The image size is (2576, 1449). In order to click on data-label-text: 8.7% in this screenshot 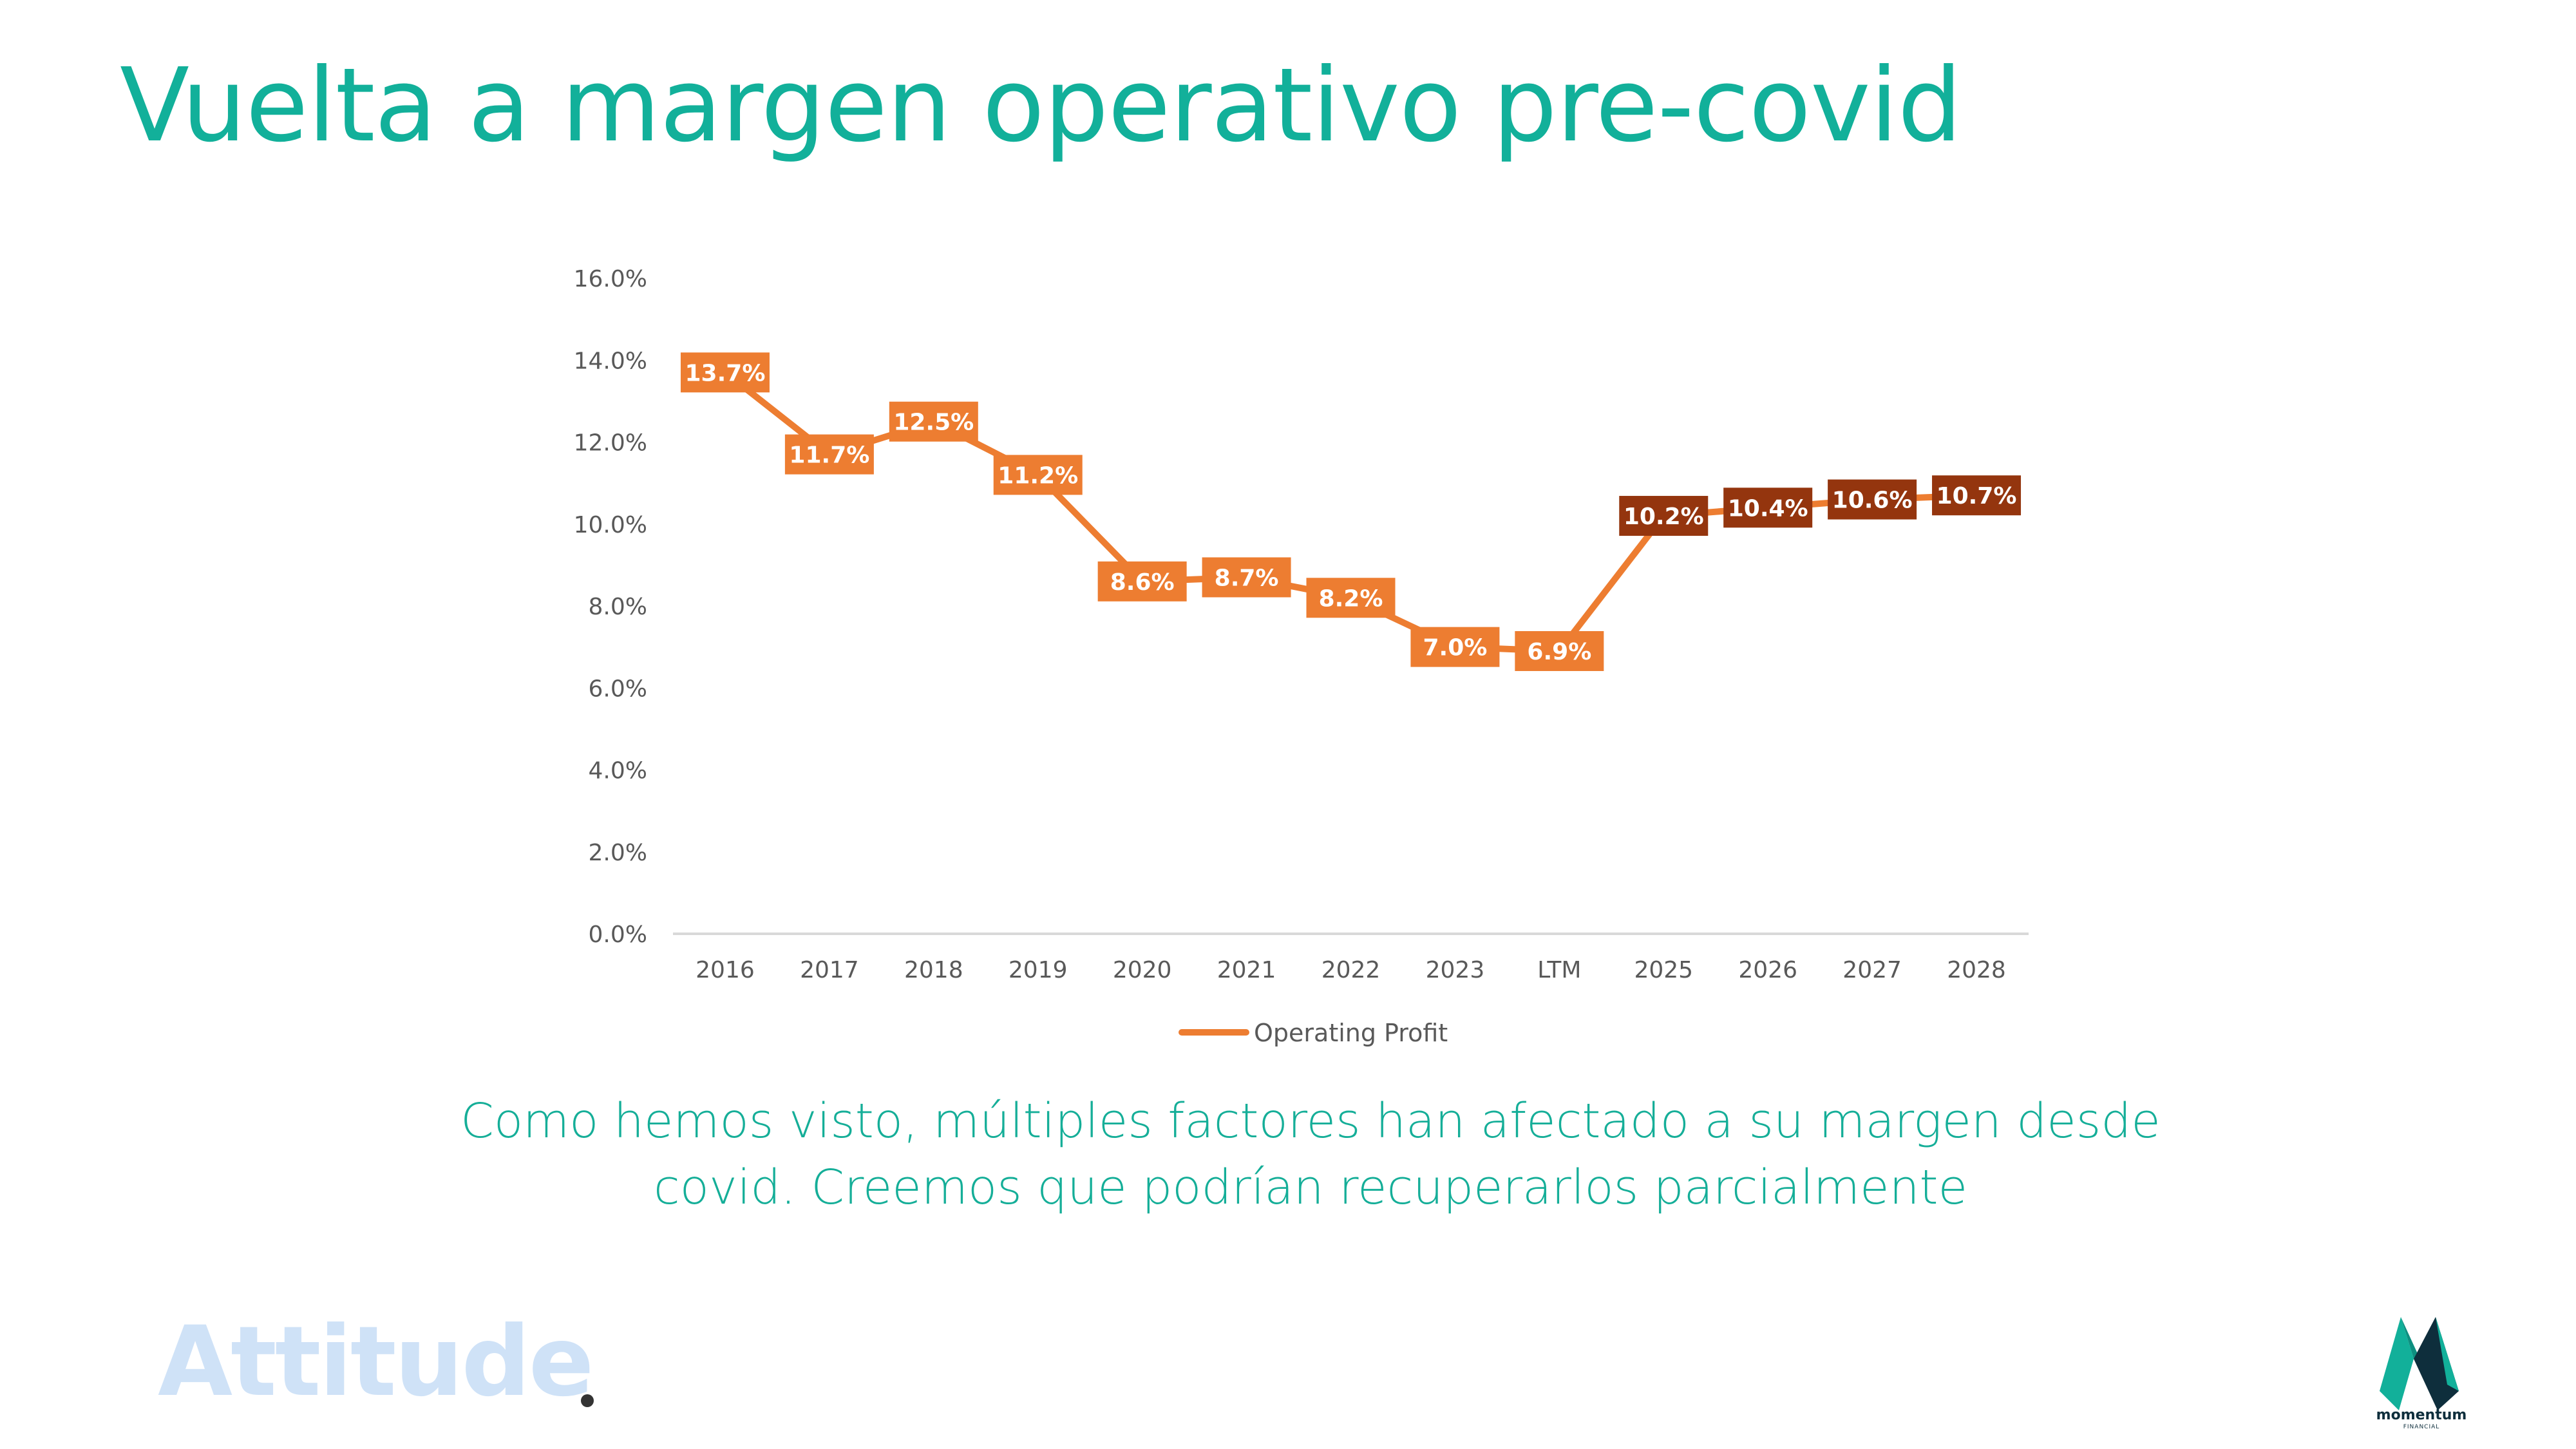, I will do `click(1247, 578)`.